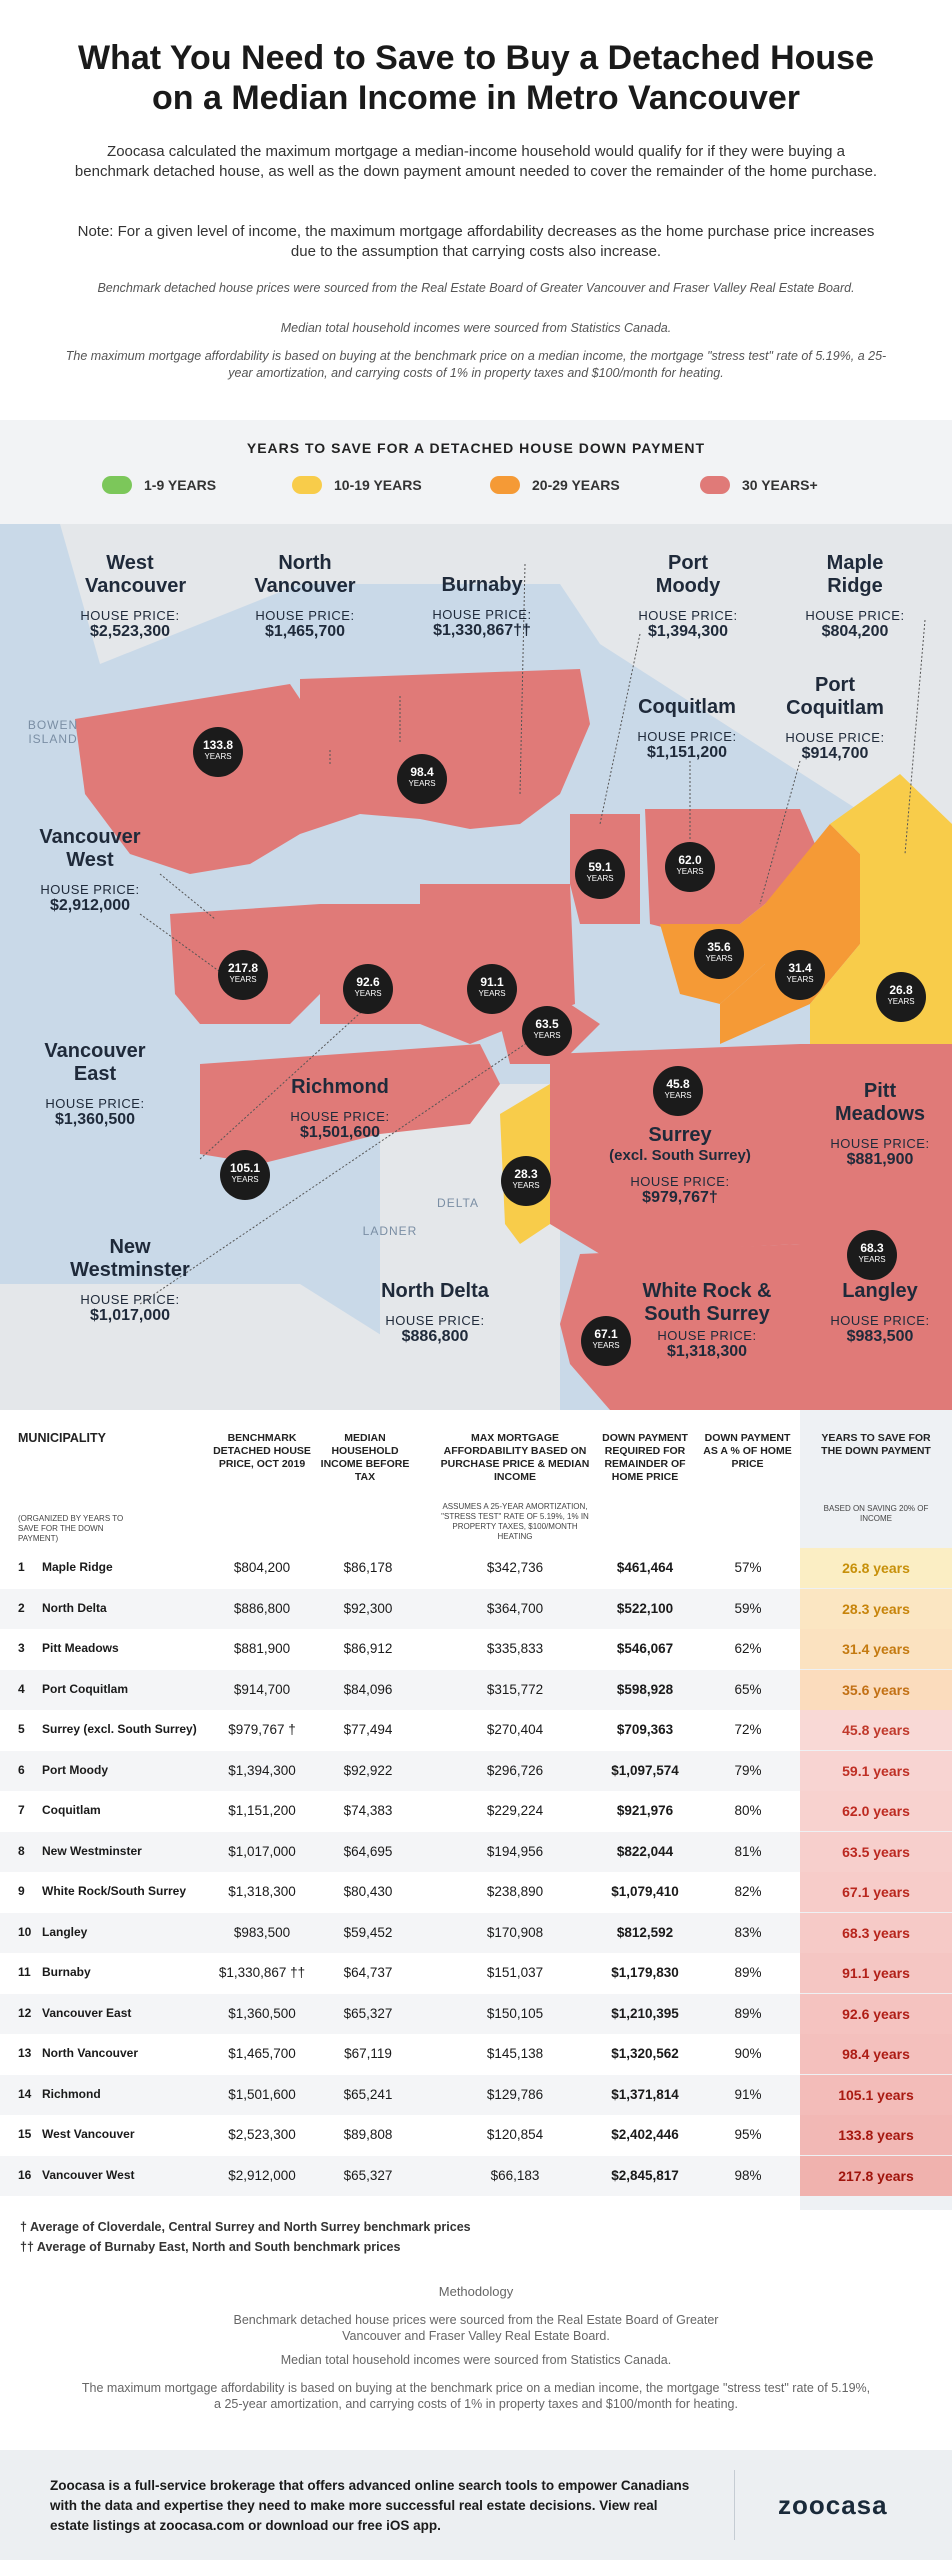 This screenshot has width=952, height=2560. What do you see at coordinates (159, 485) in the screenshot?
I see `legend-item-1-9: 1-9 YEARS` at bounding box center [159, 485].